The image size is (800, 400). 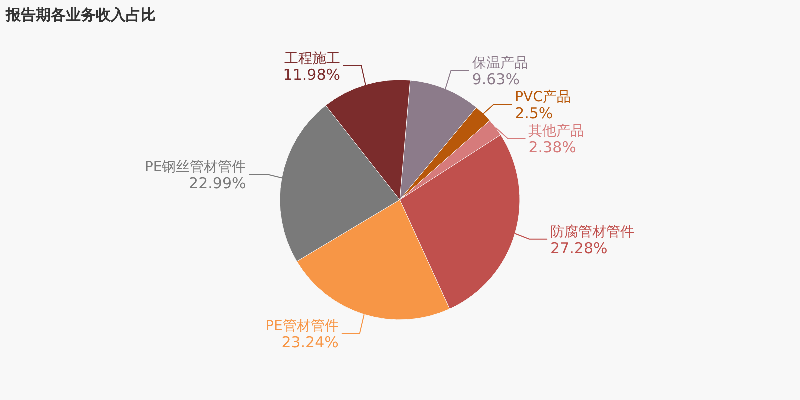 I want to click on chart-title: 报告期各业务收入占比, so click(x=80, y=15).